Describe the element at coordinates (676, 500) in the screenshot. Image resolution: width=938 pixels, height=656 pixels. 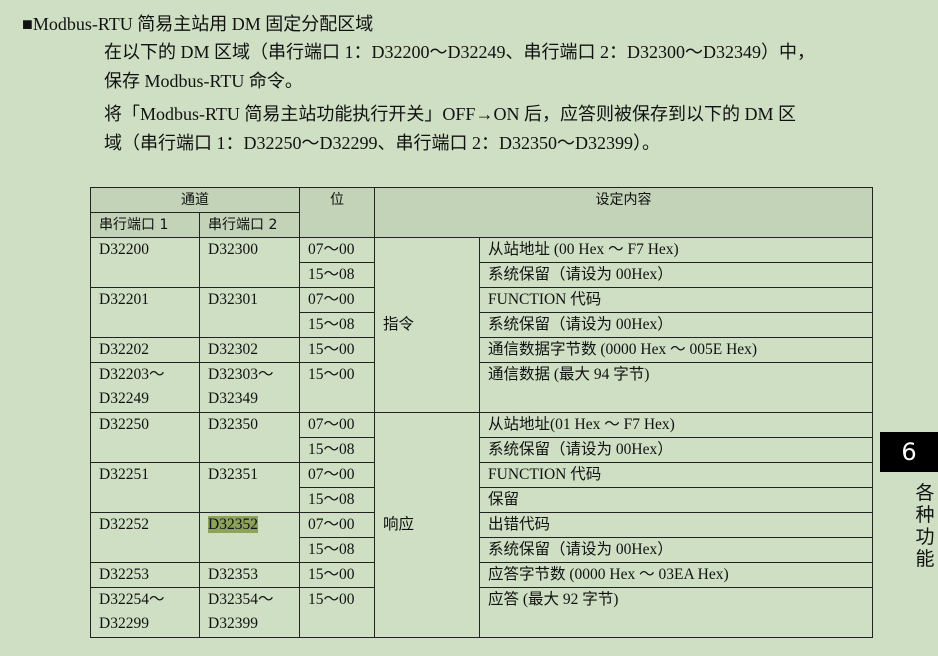
I see `cell-content: 保留` at that location.